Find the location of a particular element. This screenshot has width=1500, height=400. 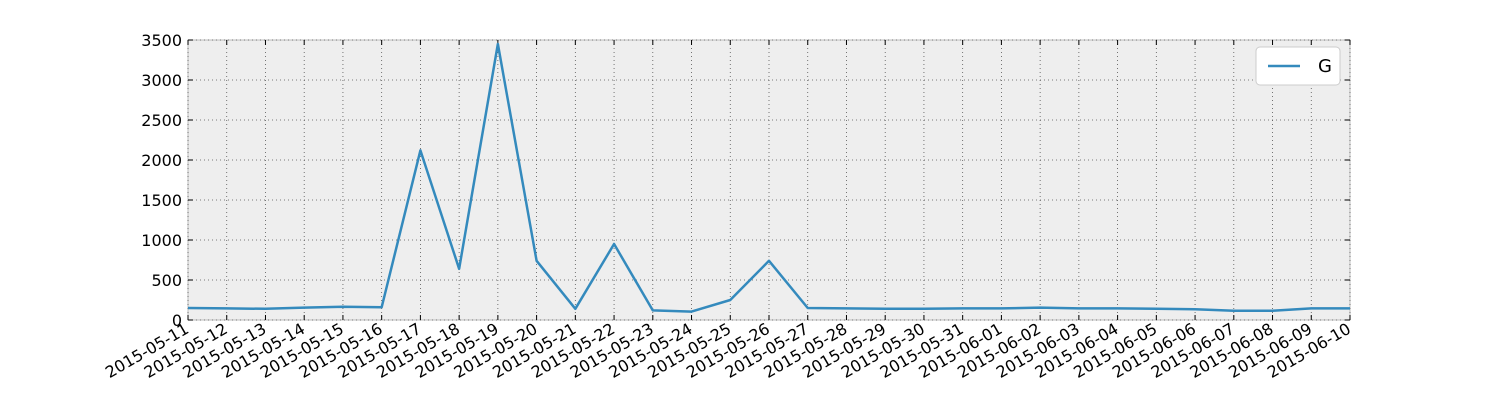

y-tick-label: 3000 is located at coordinates (161, 80).